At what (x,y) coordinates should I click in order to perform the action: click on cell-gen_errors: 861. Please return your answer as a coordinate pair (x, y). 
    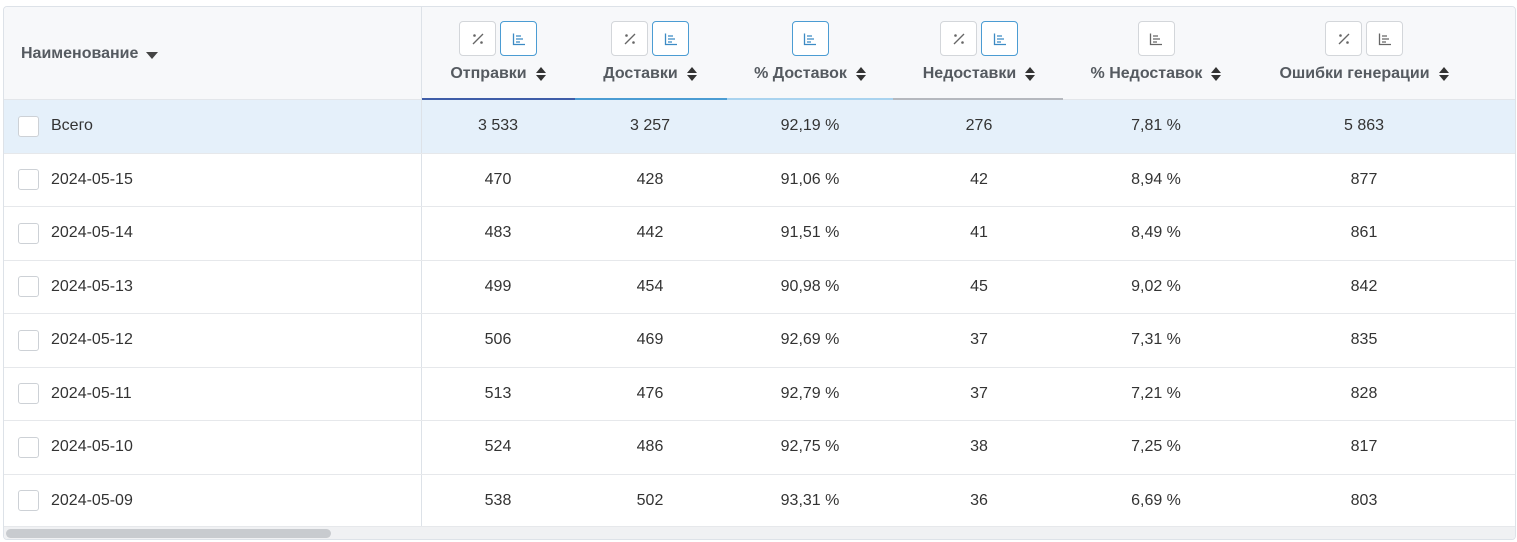
    Looking at the image, I should click on (1364, 233).